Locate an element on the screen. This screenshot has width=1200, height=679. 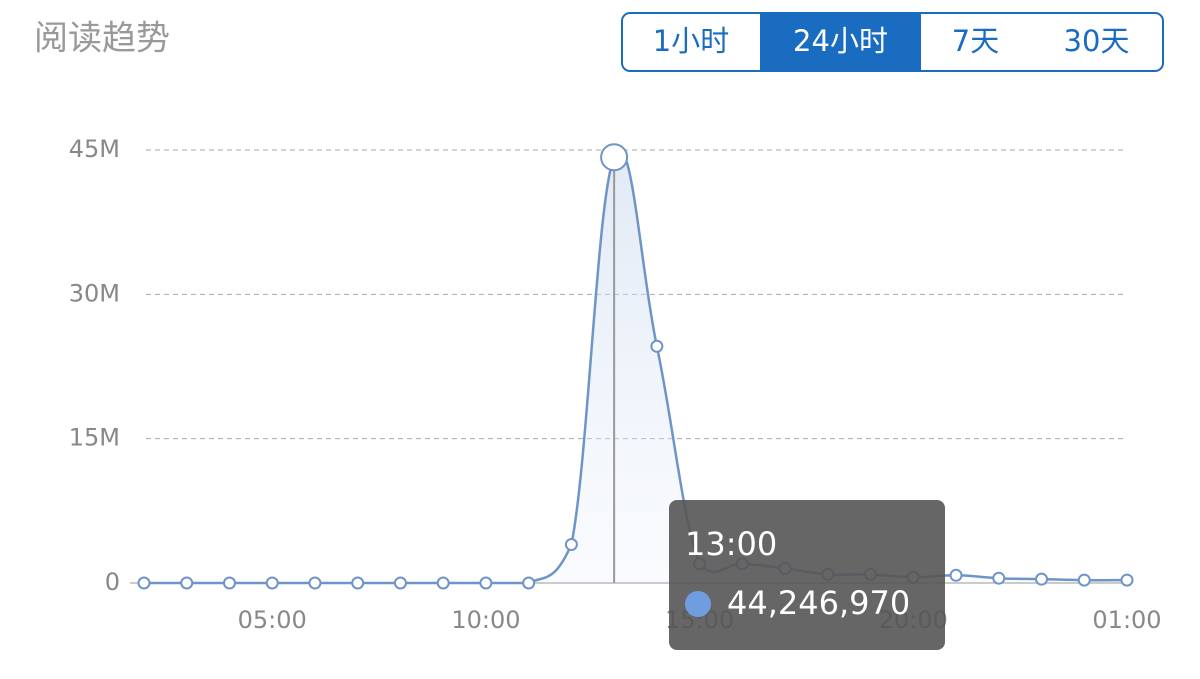
tooltip-dot is located at coordinates (698, 604).